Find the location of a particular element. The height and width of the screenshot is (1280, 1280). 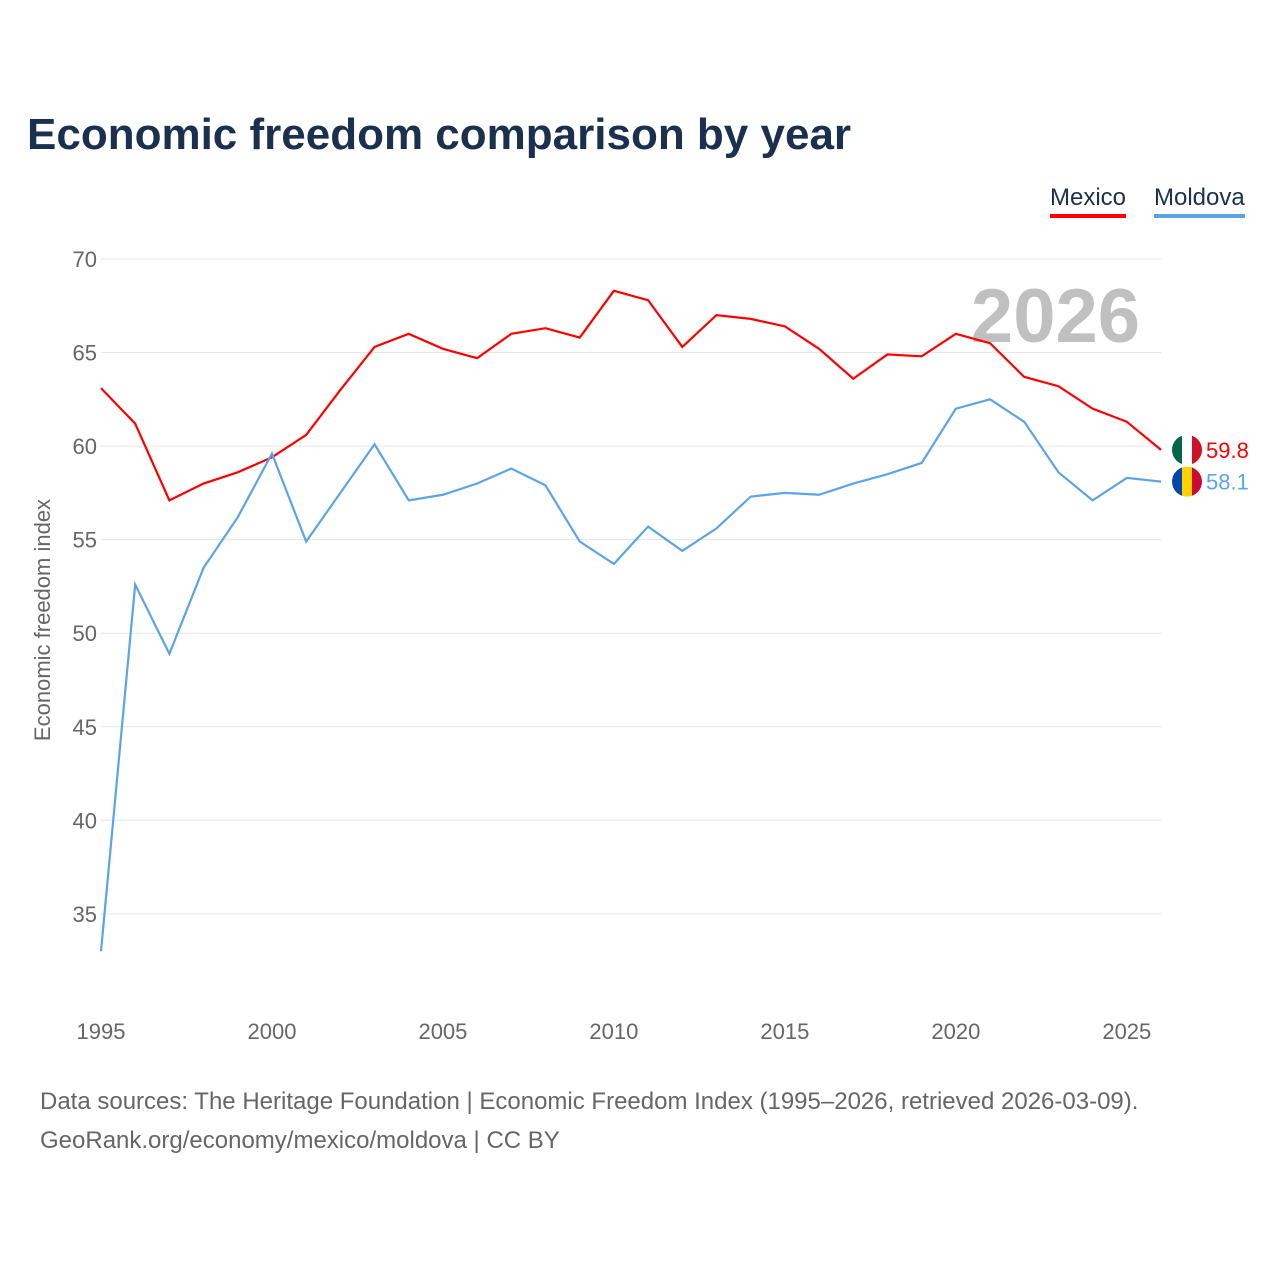

x-tick-label: 1995 is located at coordinates (101, 1031).